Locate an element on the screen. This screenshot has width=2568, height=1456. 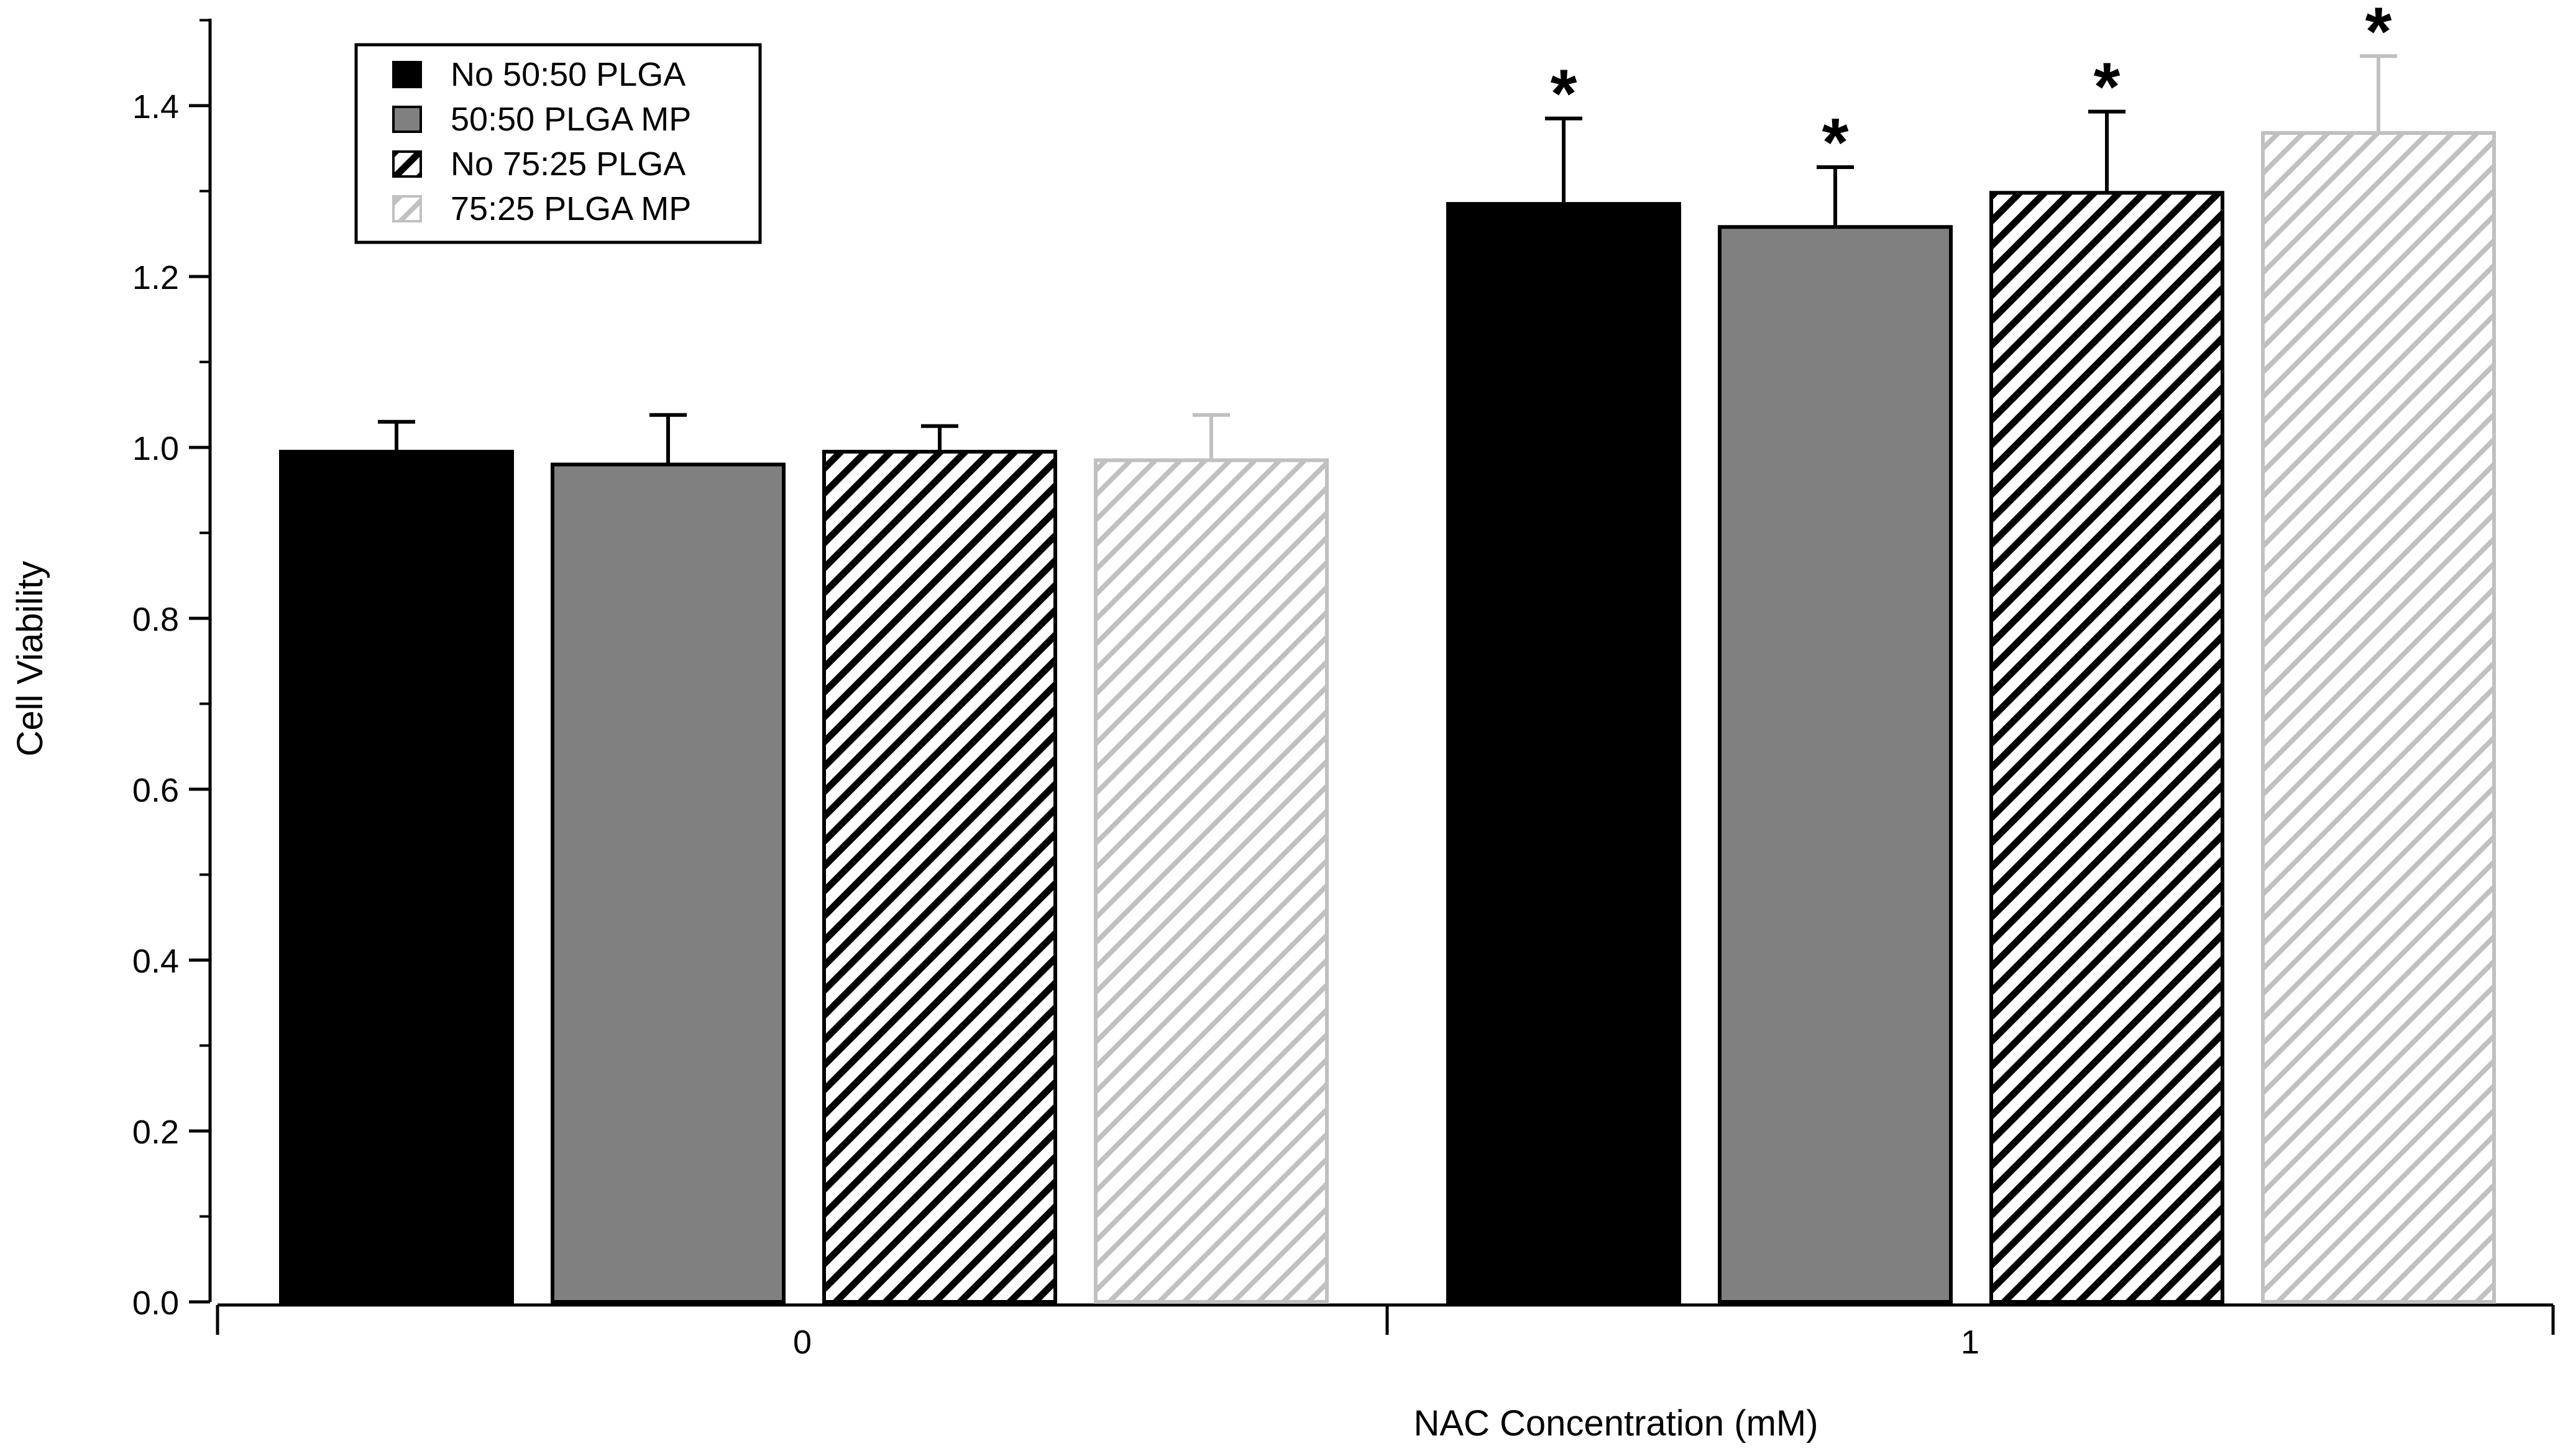
y-tick-label: 1.4 is located at coordinates (155, 107).